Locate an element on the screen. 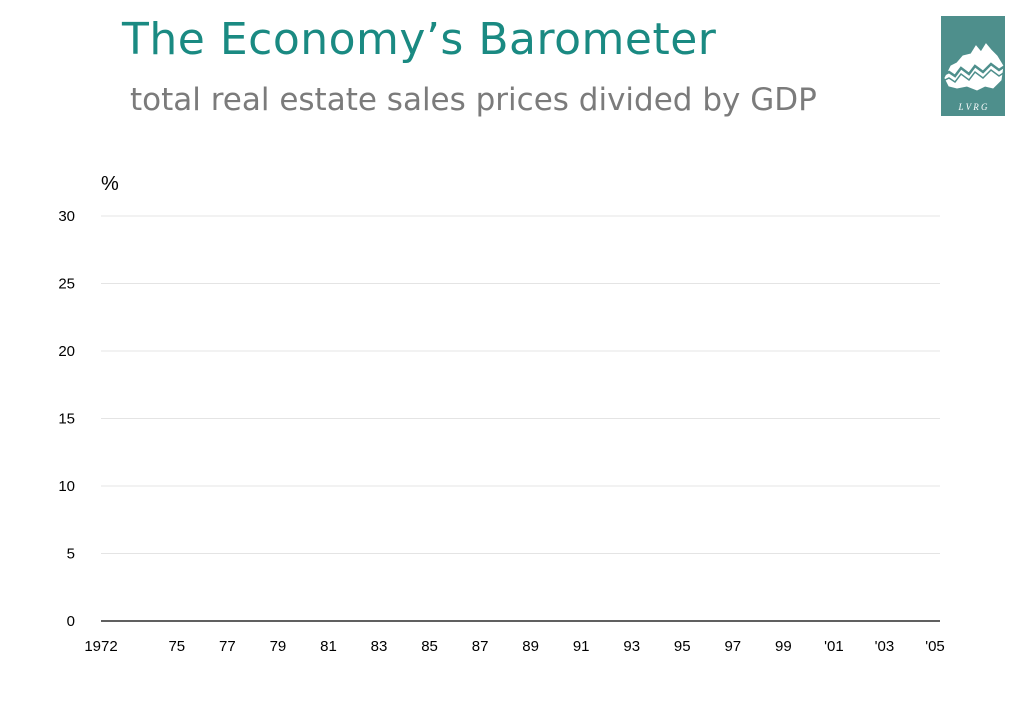 The image size is (1024, 710). x-tick-label: '03 is located at coordinates (885, 646).